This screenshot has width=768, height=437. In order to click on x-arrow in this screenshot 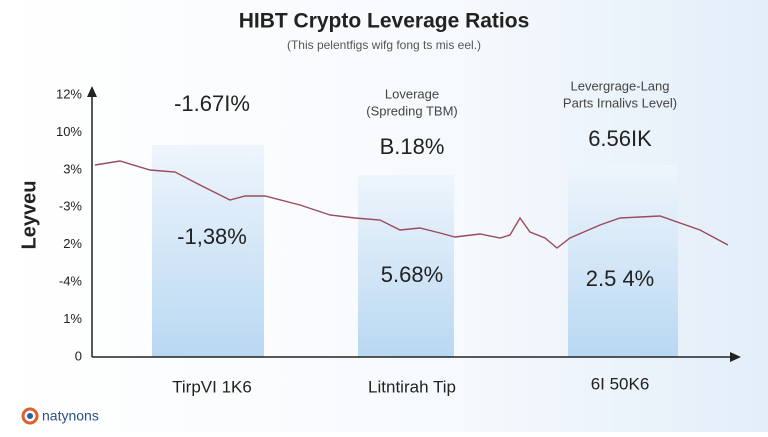, I will do `click(735, 357)`.